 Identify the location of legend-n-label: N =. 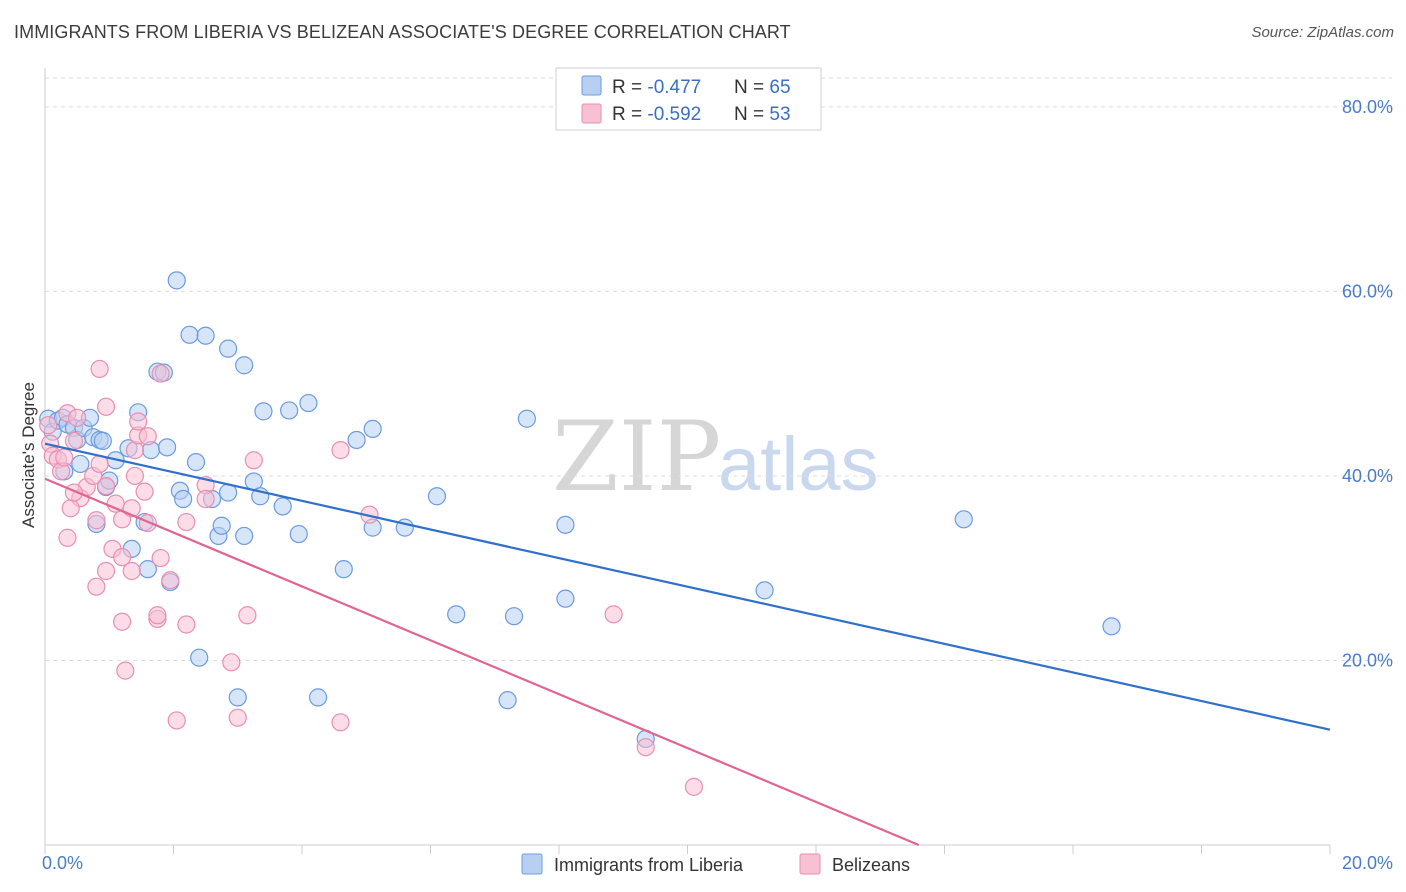
(751, 114).